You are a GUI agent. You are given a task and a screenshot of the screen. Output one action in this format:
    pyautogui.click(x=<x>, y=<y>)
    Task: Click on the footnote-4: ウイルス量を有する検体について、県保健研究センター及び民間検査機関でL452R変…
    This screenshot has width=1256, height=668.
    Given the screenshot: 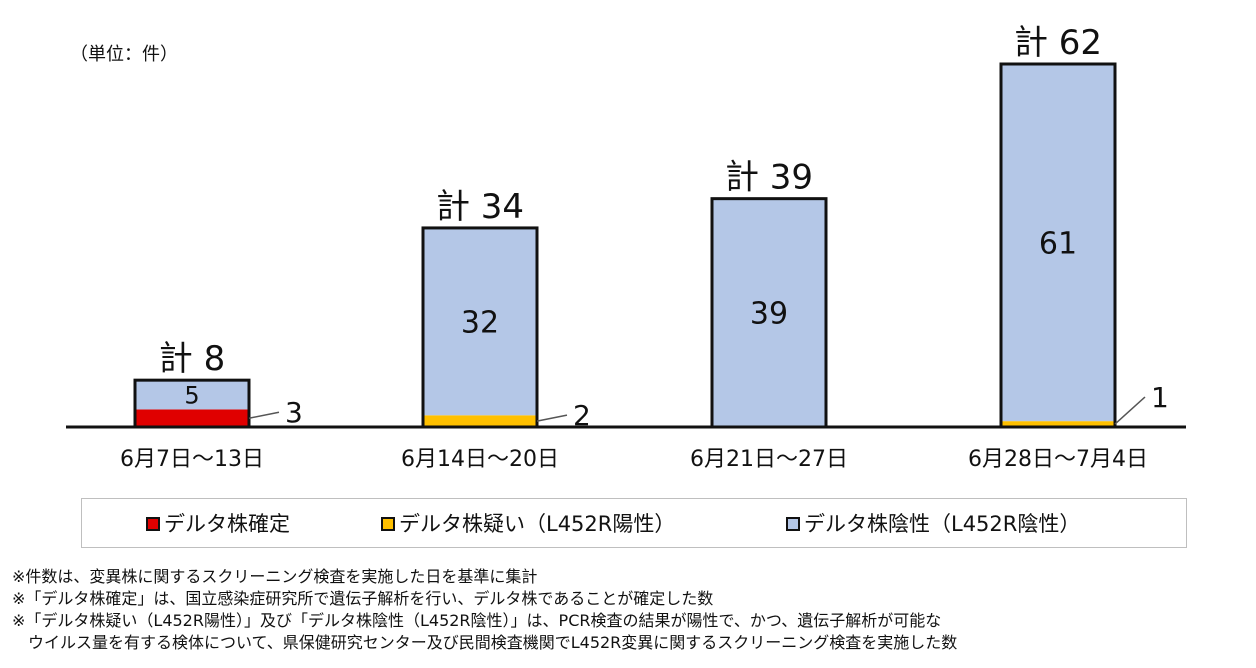 What is the action you would take?
    pyautogui.click(x=485, y=642)
    